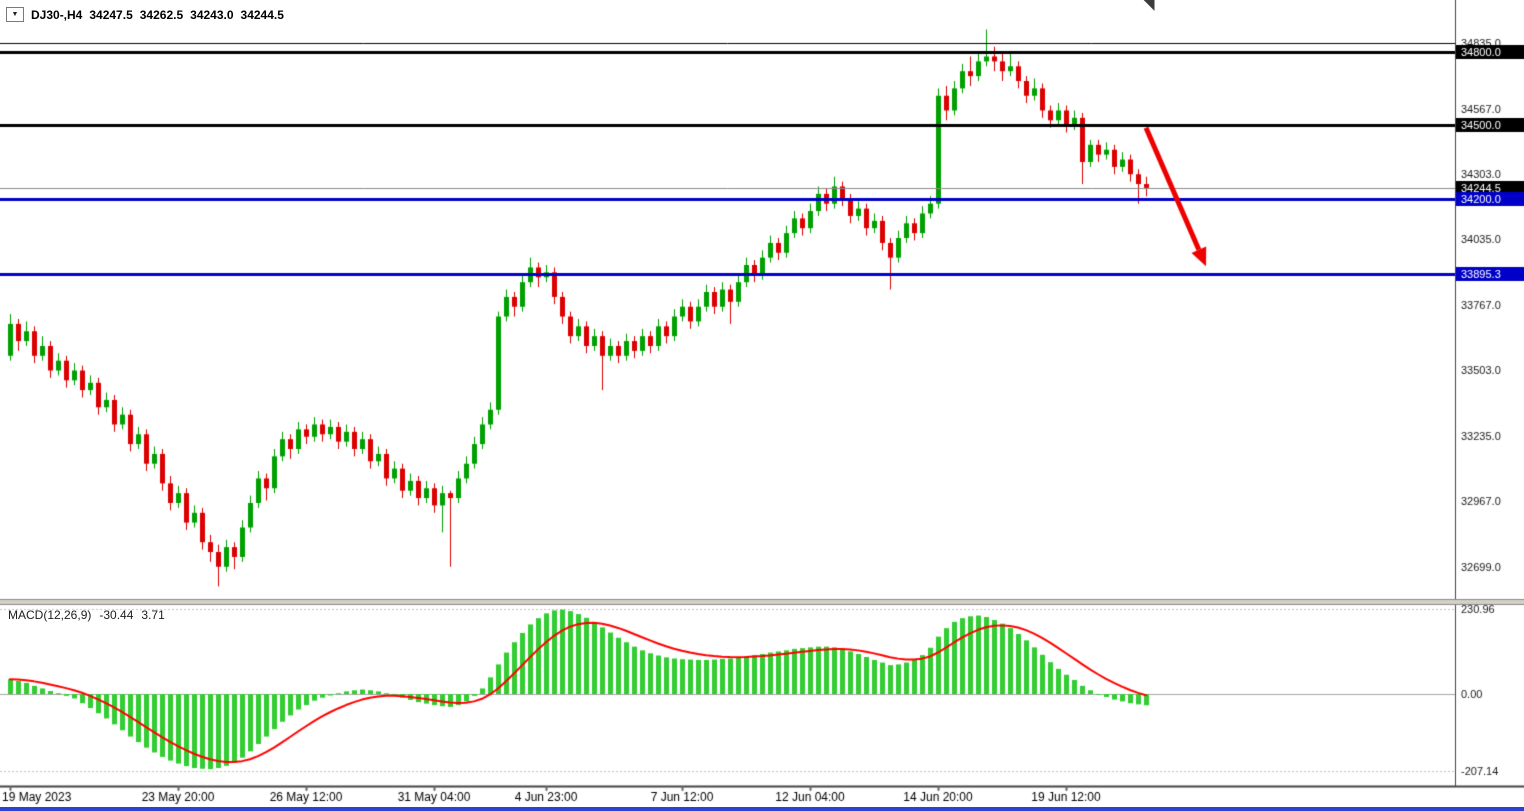 The width and height of the screenshot is (1524, 811). I want to click on symbol-dropdown: ▼, so click(15, 14).